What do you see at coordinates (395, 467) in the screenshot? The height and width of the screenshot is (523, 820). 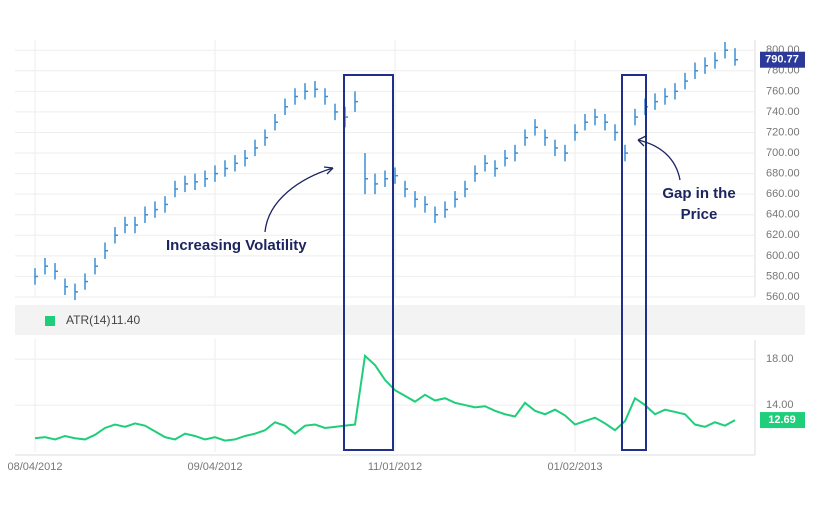 I see `x-tick-label: 11/01/2012` at bounding box center [395, 467].